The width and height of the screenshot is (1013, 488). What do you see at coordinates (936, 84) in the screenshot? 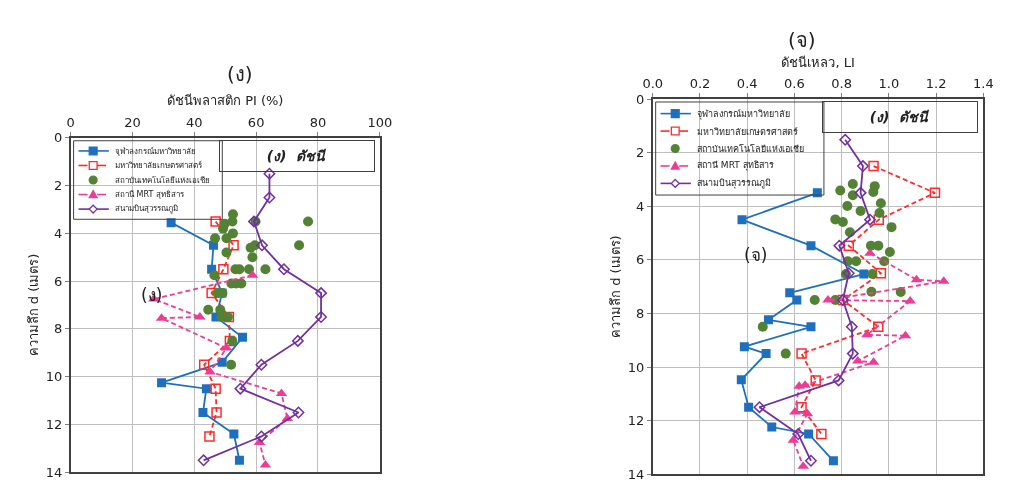
I see `x-tick-label: 1.2` at bounding box center [936, 84].